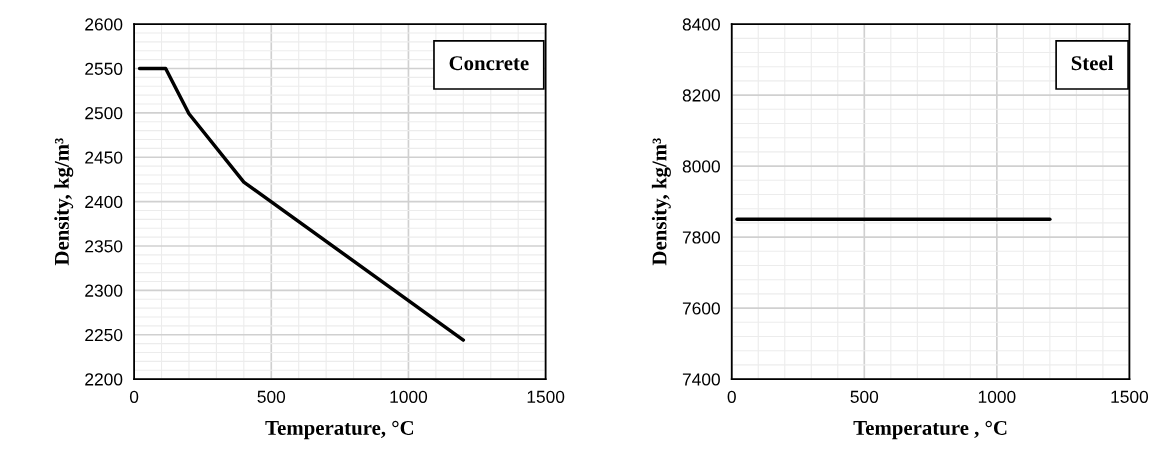 Image resolution: width=1156 pixels, height=464 pixels. Describe the element at coordinates (104, 24) in the screenshot. I see `y-tick-label: 2600` at that location.